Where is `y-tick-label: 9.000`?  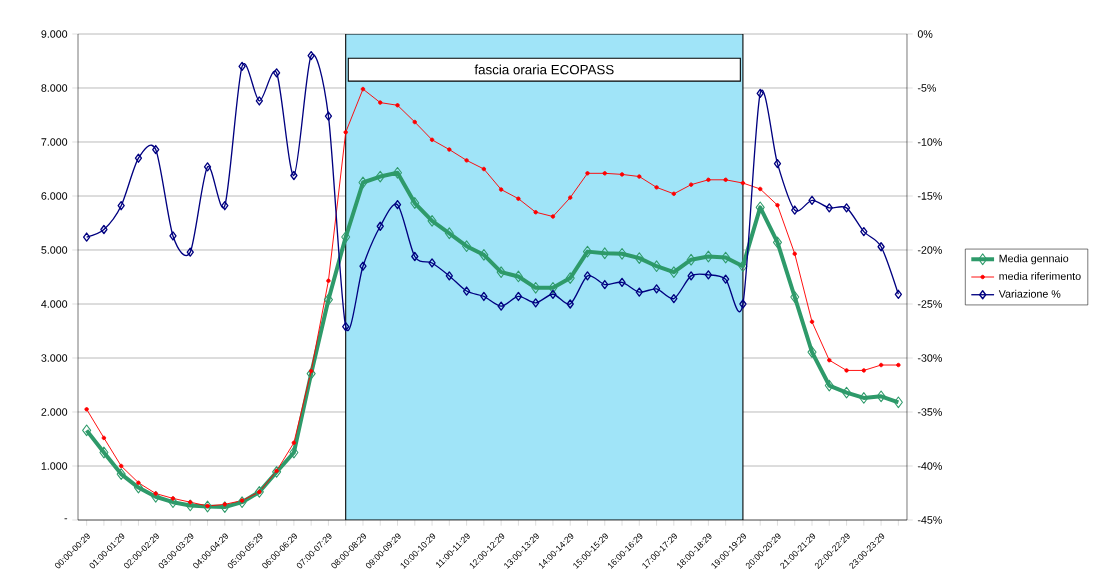 y-tick-label: 9.000 is located at coordinates (54, 34).